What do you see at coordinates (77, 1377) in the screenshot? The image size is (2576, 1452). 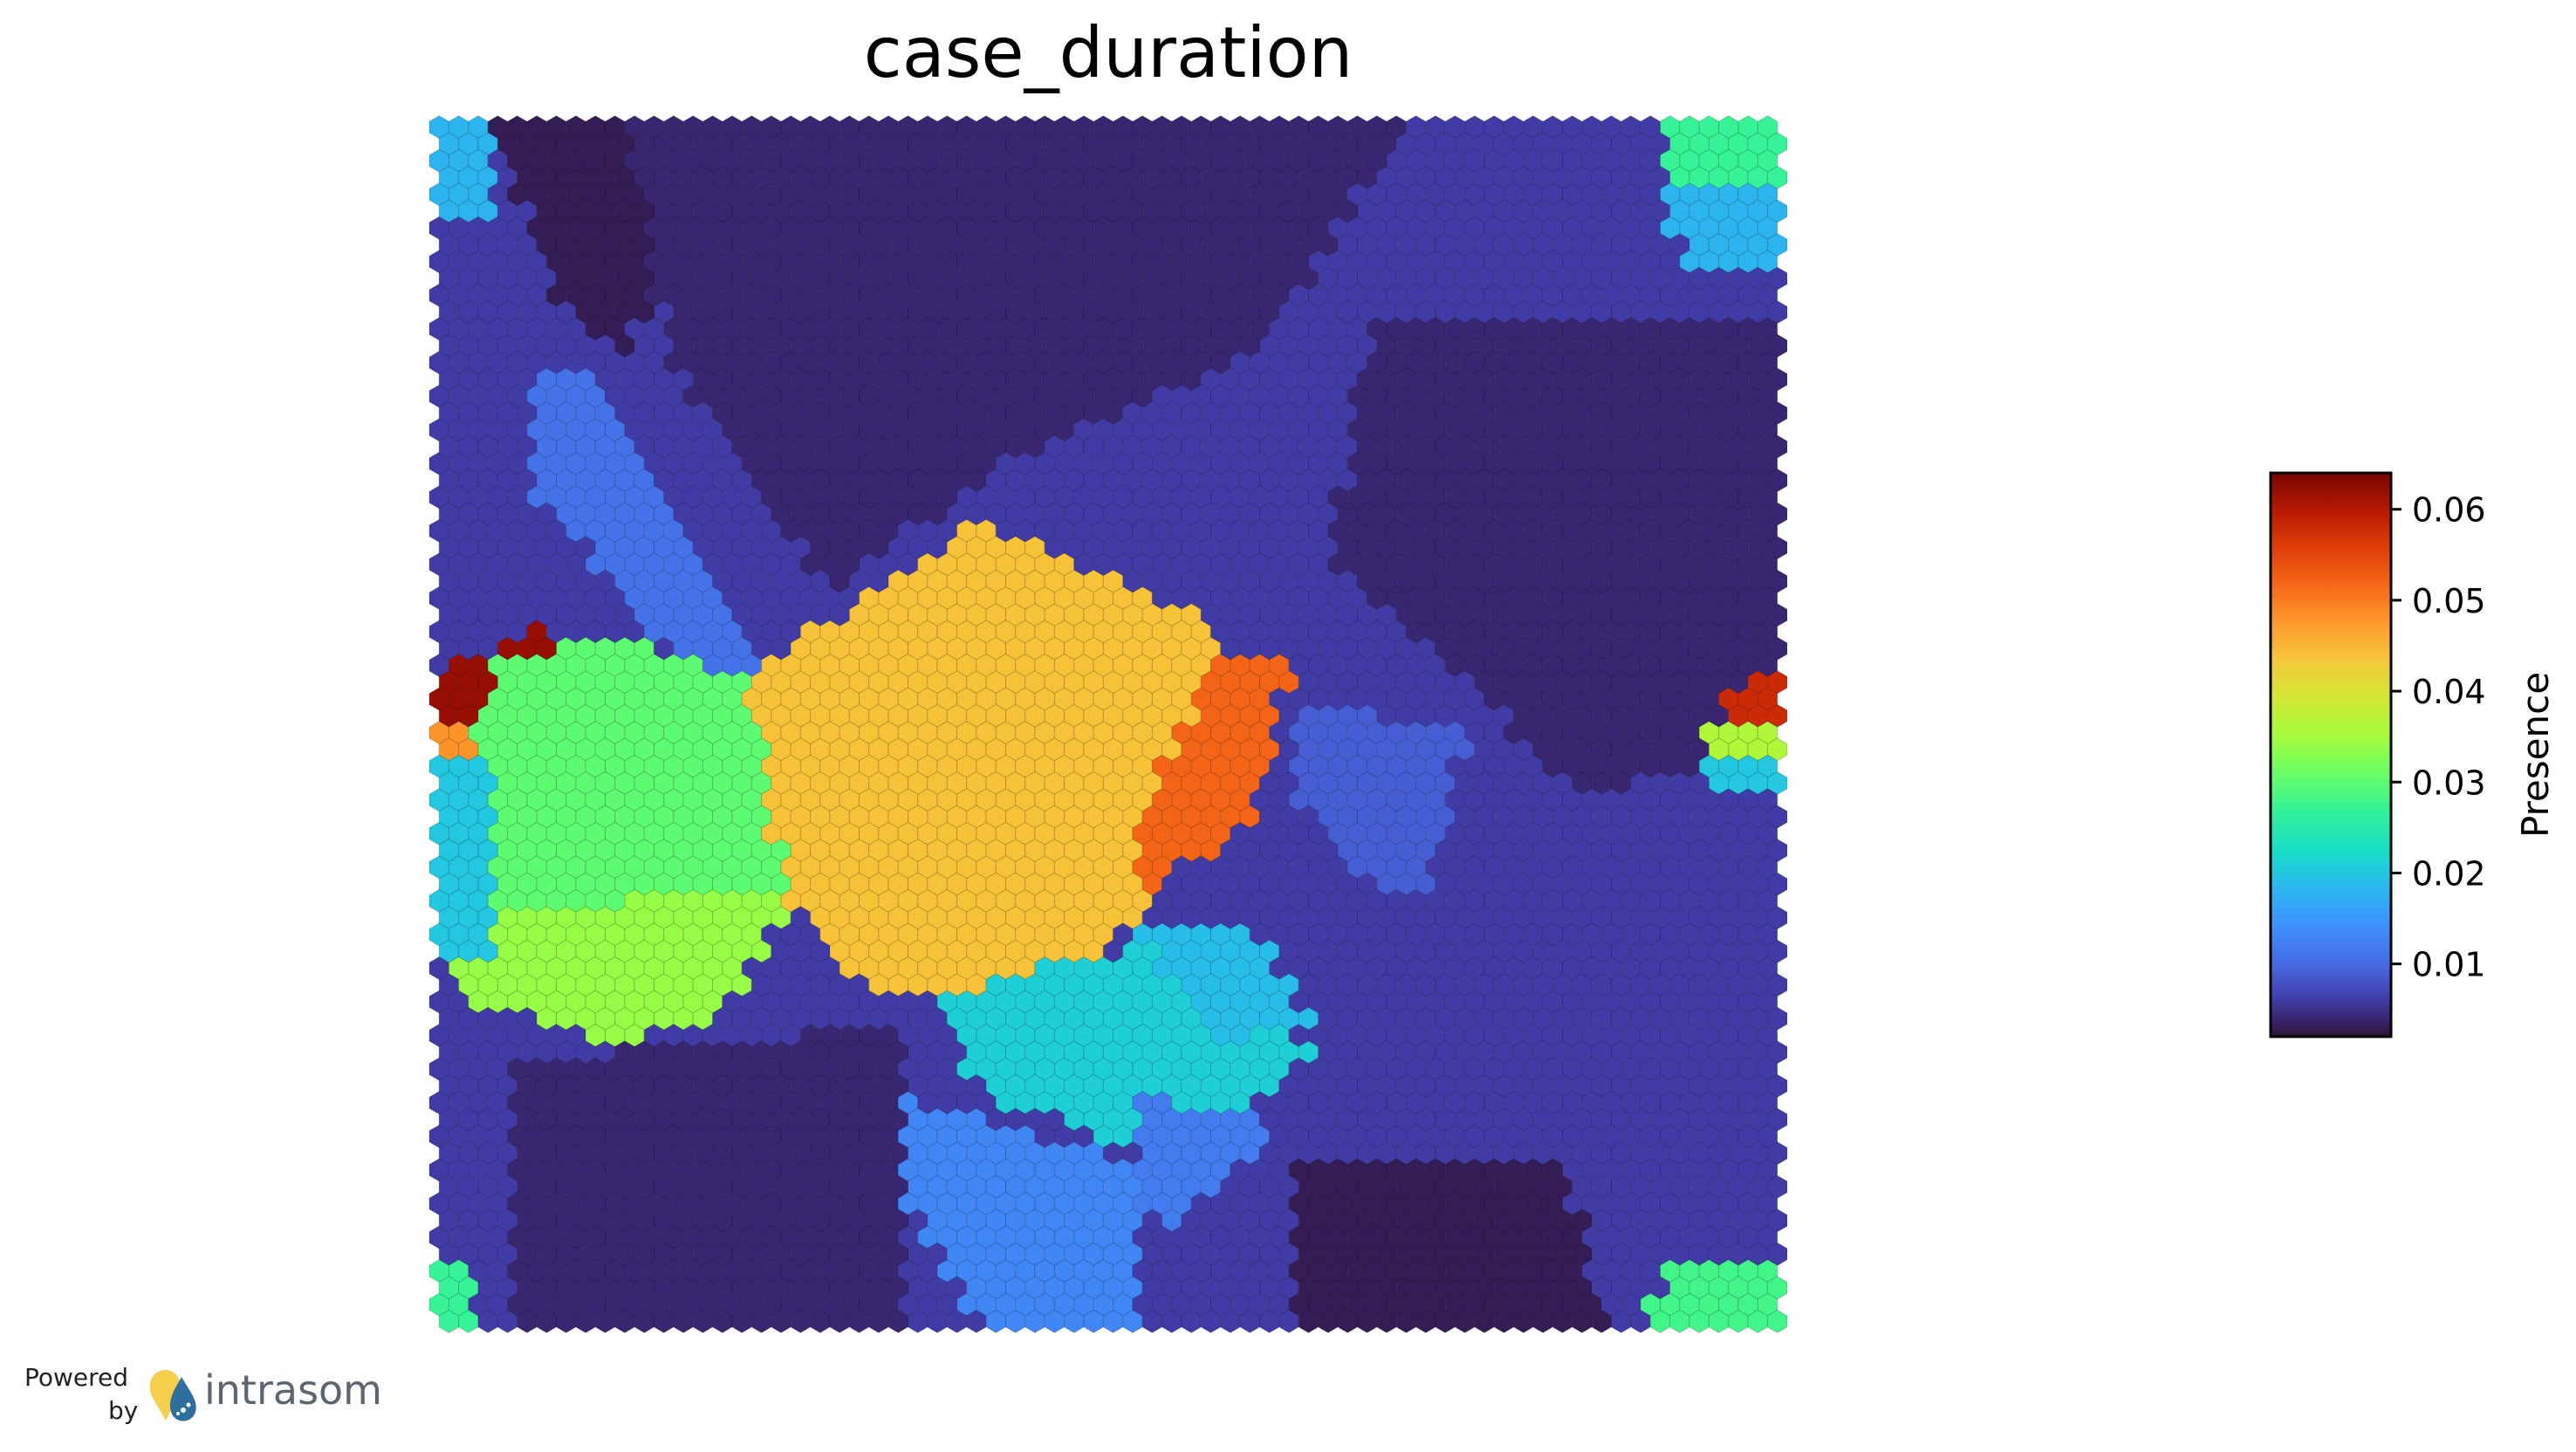 I see `powered-text: Powered` at bounding box center [77, 1377].